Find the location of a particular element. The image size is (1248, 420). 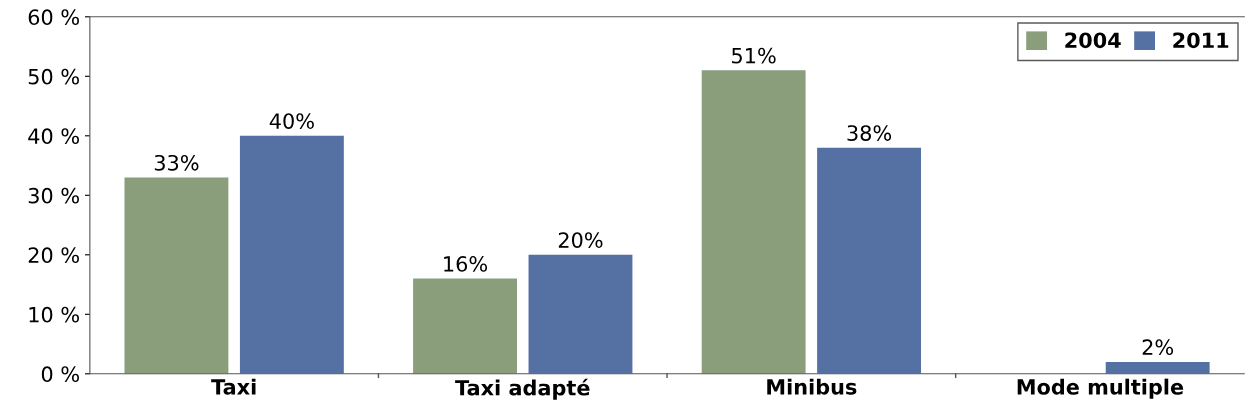

data-label: 40% is located at coordinates (291, 121).